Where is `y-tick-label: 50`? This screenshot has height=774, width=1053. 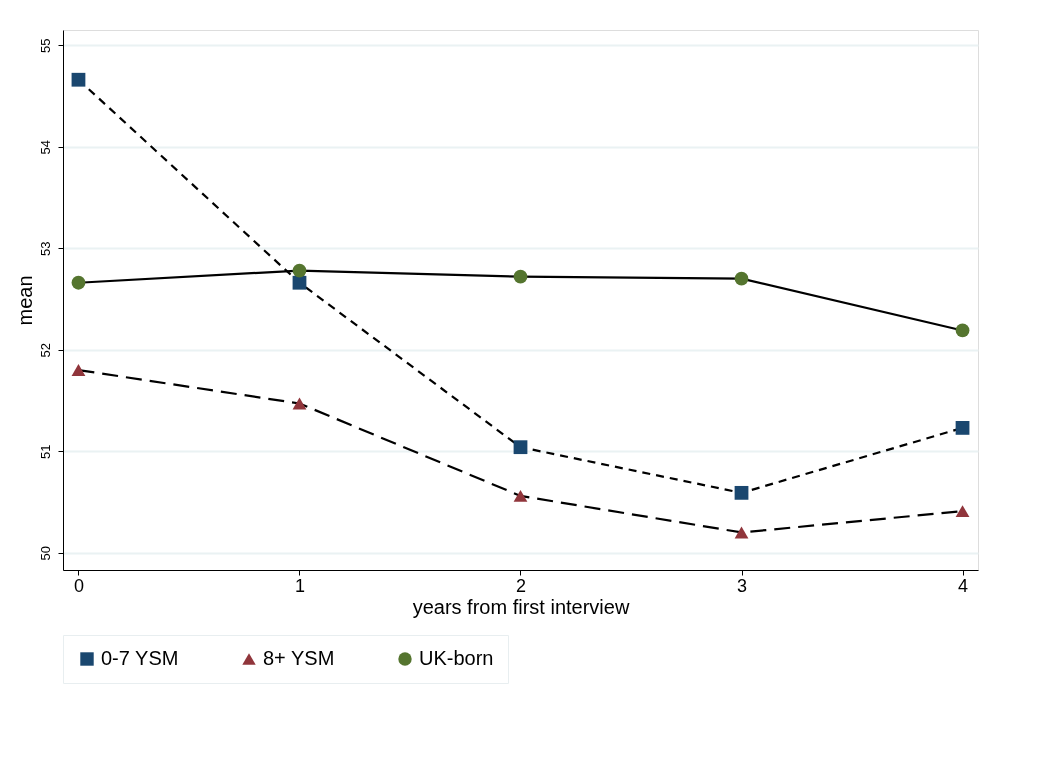 y-tick-label: 50 is located at coordinates (45, 553).